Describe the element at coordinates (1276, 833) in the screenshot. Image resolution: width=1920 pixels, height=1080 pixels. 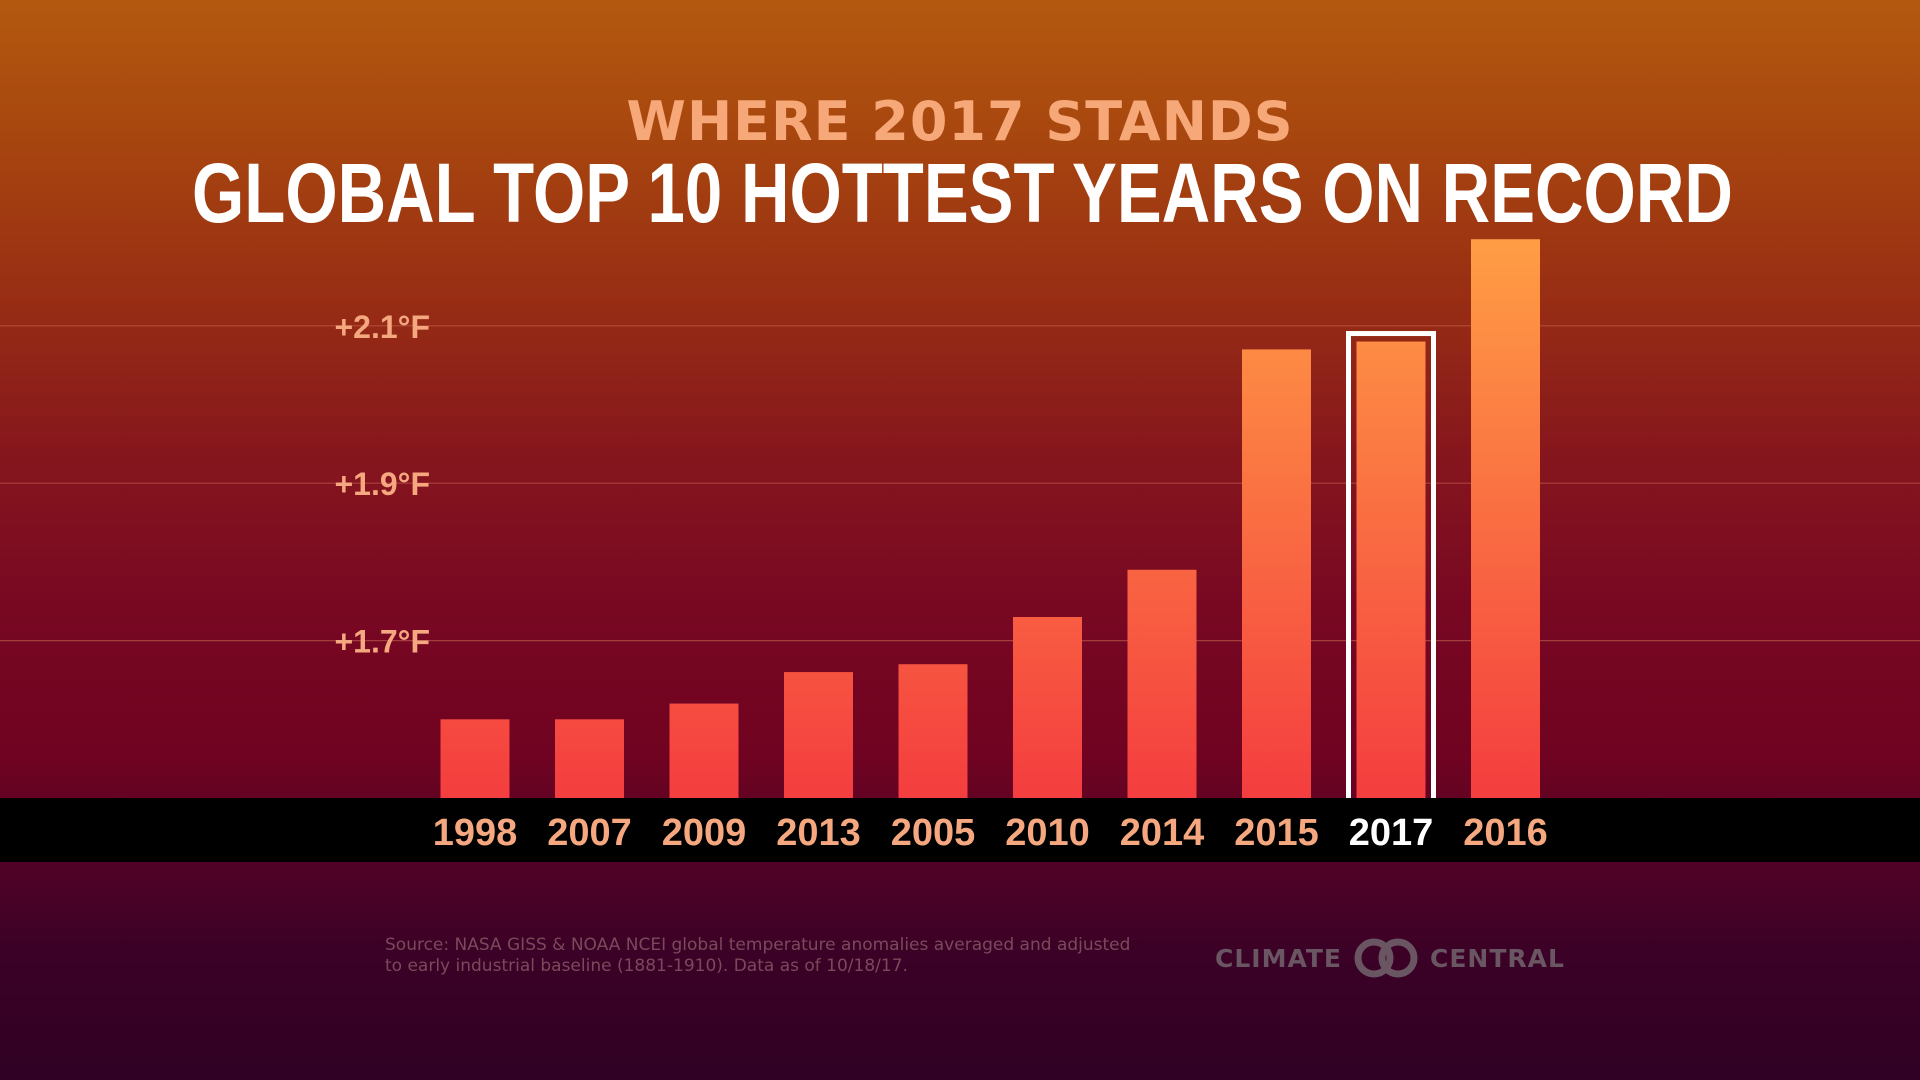
I see `x-tick-label-2015: 2015` at that location.